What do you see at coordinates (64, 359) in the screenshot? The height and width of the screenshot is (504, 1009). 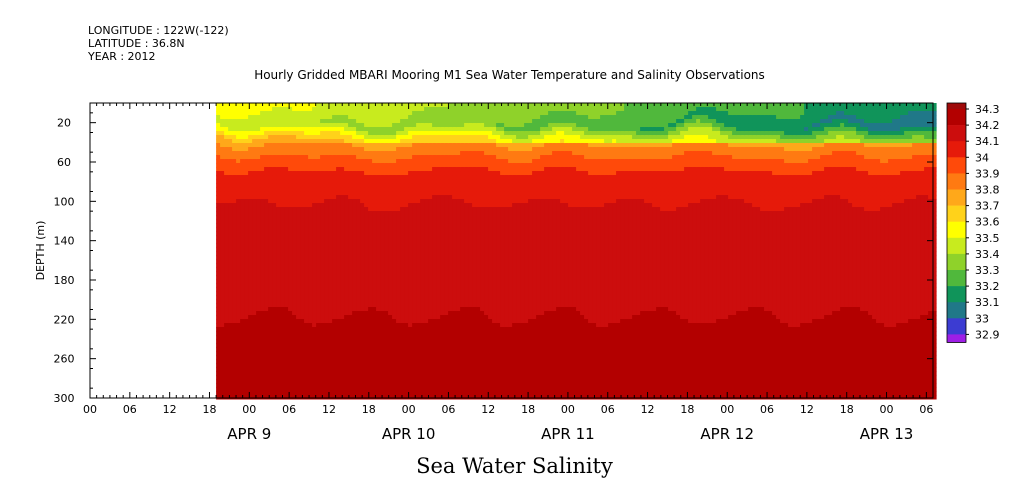 I see `depth-tick-label: 260` at bounding box center [64, 359].